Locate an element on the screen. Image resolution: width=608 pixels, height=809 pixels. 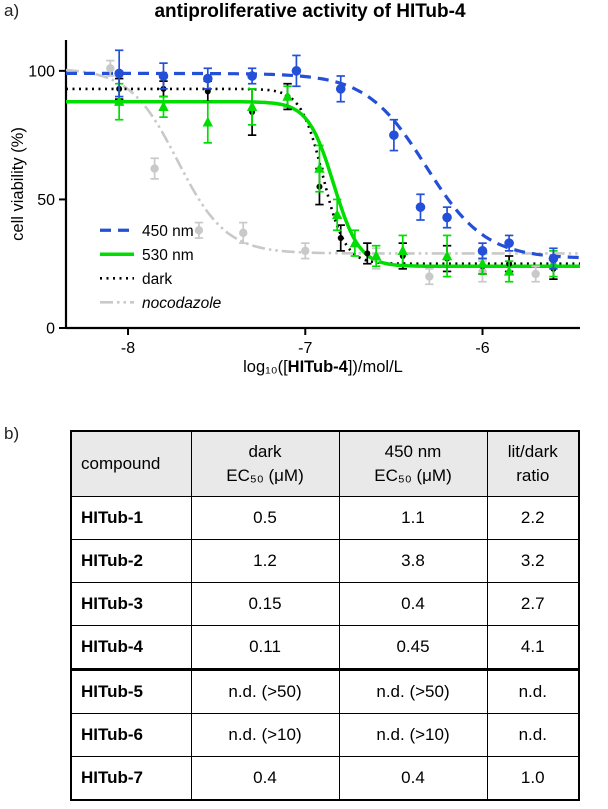
chart-legend: 450 nm 530 nm dark nocodazole is located at coordinates (161, 267).